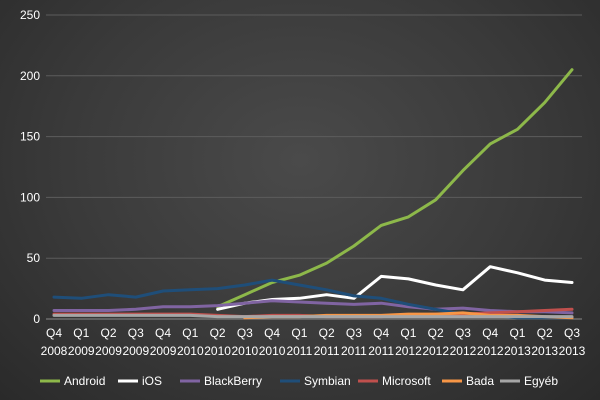 This screenshot has width=600, height=400. Describe the element at coordinates (34, 258) in the screenshot. I see `y-tick-label-50: 50` at that location.